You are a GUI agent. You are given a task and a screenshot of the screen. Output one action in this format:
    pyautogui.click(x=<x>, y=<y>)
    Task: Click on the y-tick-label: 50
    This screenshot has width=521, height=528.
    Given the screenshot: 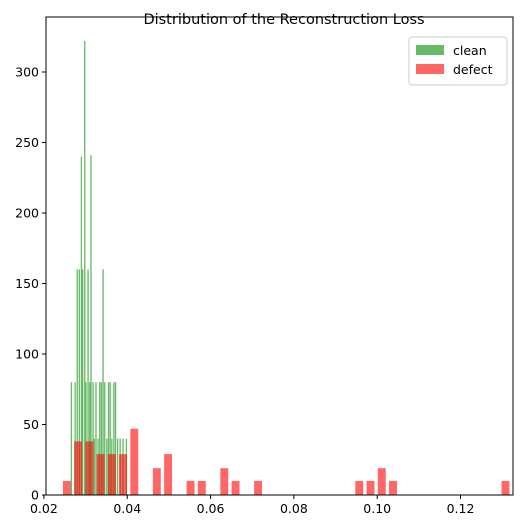 What is the action you would take?
    pyautogui.click(x=31, y=424)
    